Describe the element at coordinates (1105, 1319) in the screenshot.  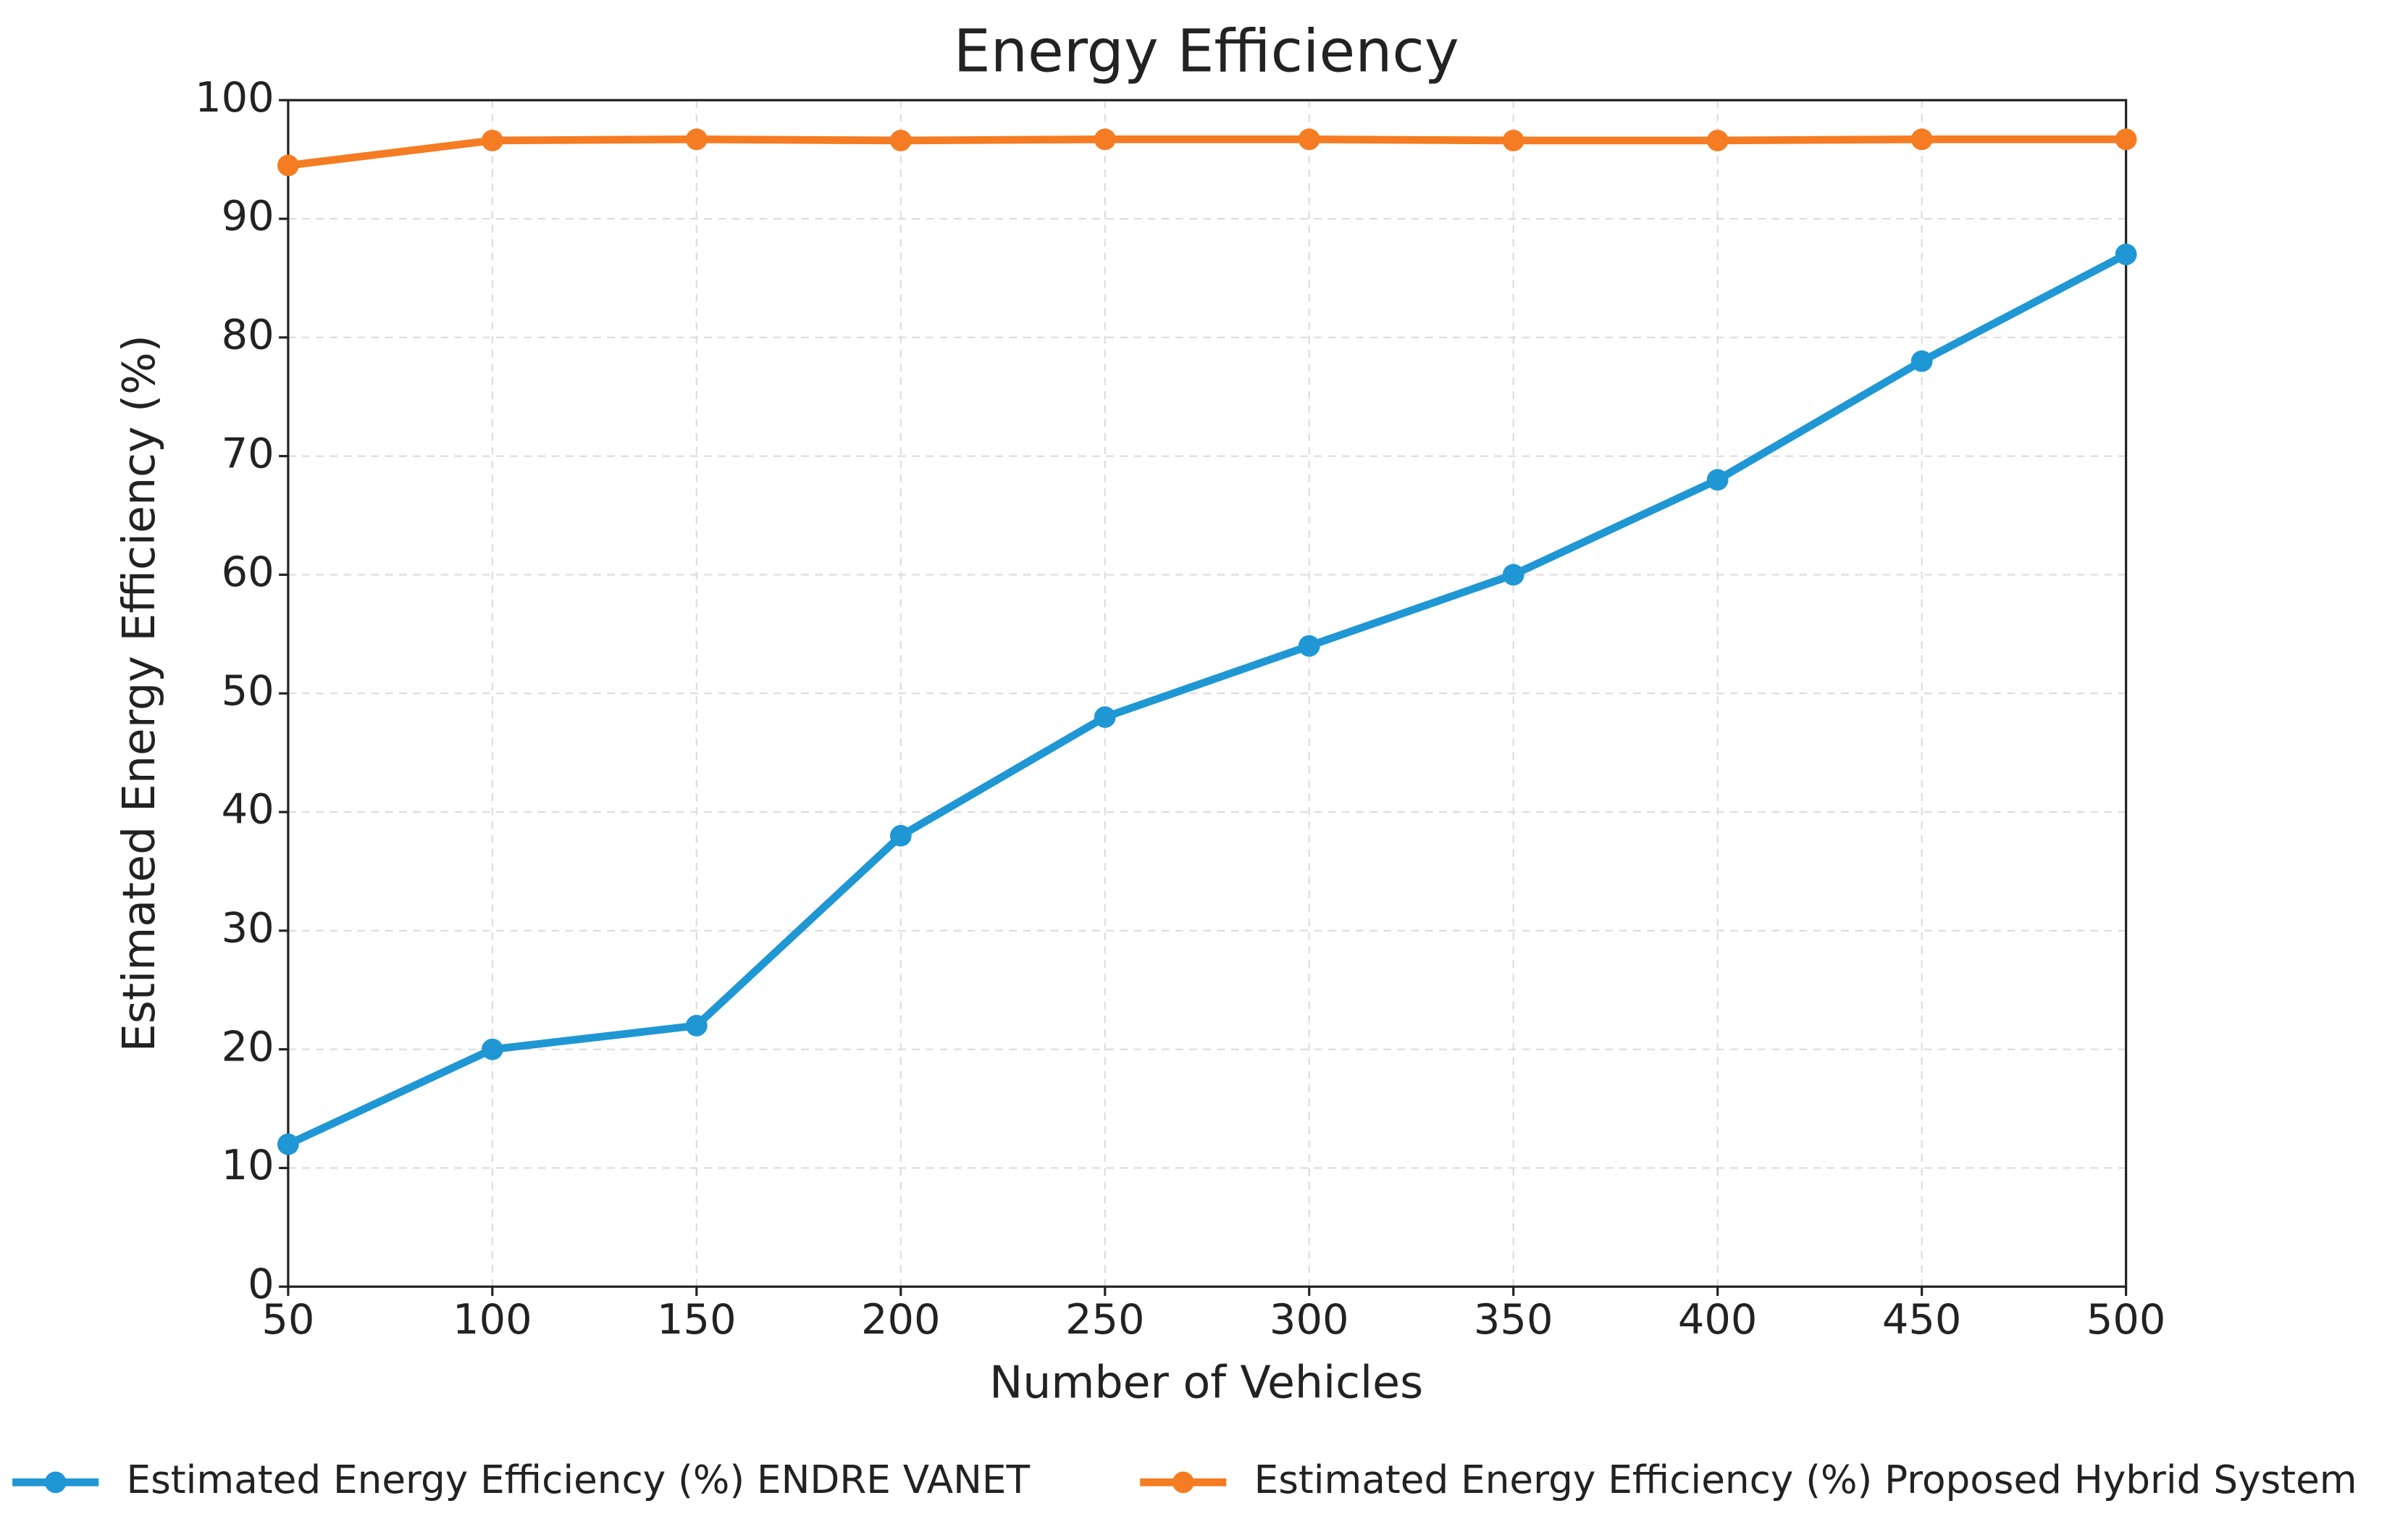
I see `x-tick-label: 250` at that location.